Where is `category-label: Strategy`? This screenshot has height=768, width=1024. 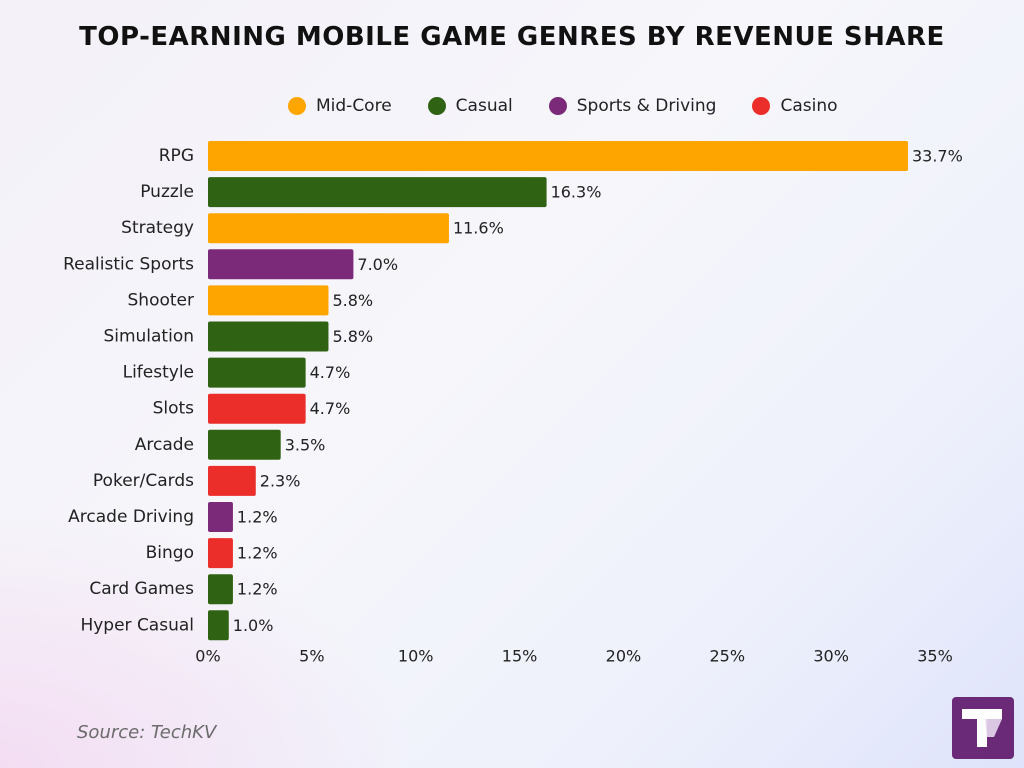 category-label: Strategy is located at coordinates (157, 228).